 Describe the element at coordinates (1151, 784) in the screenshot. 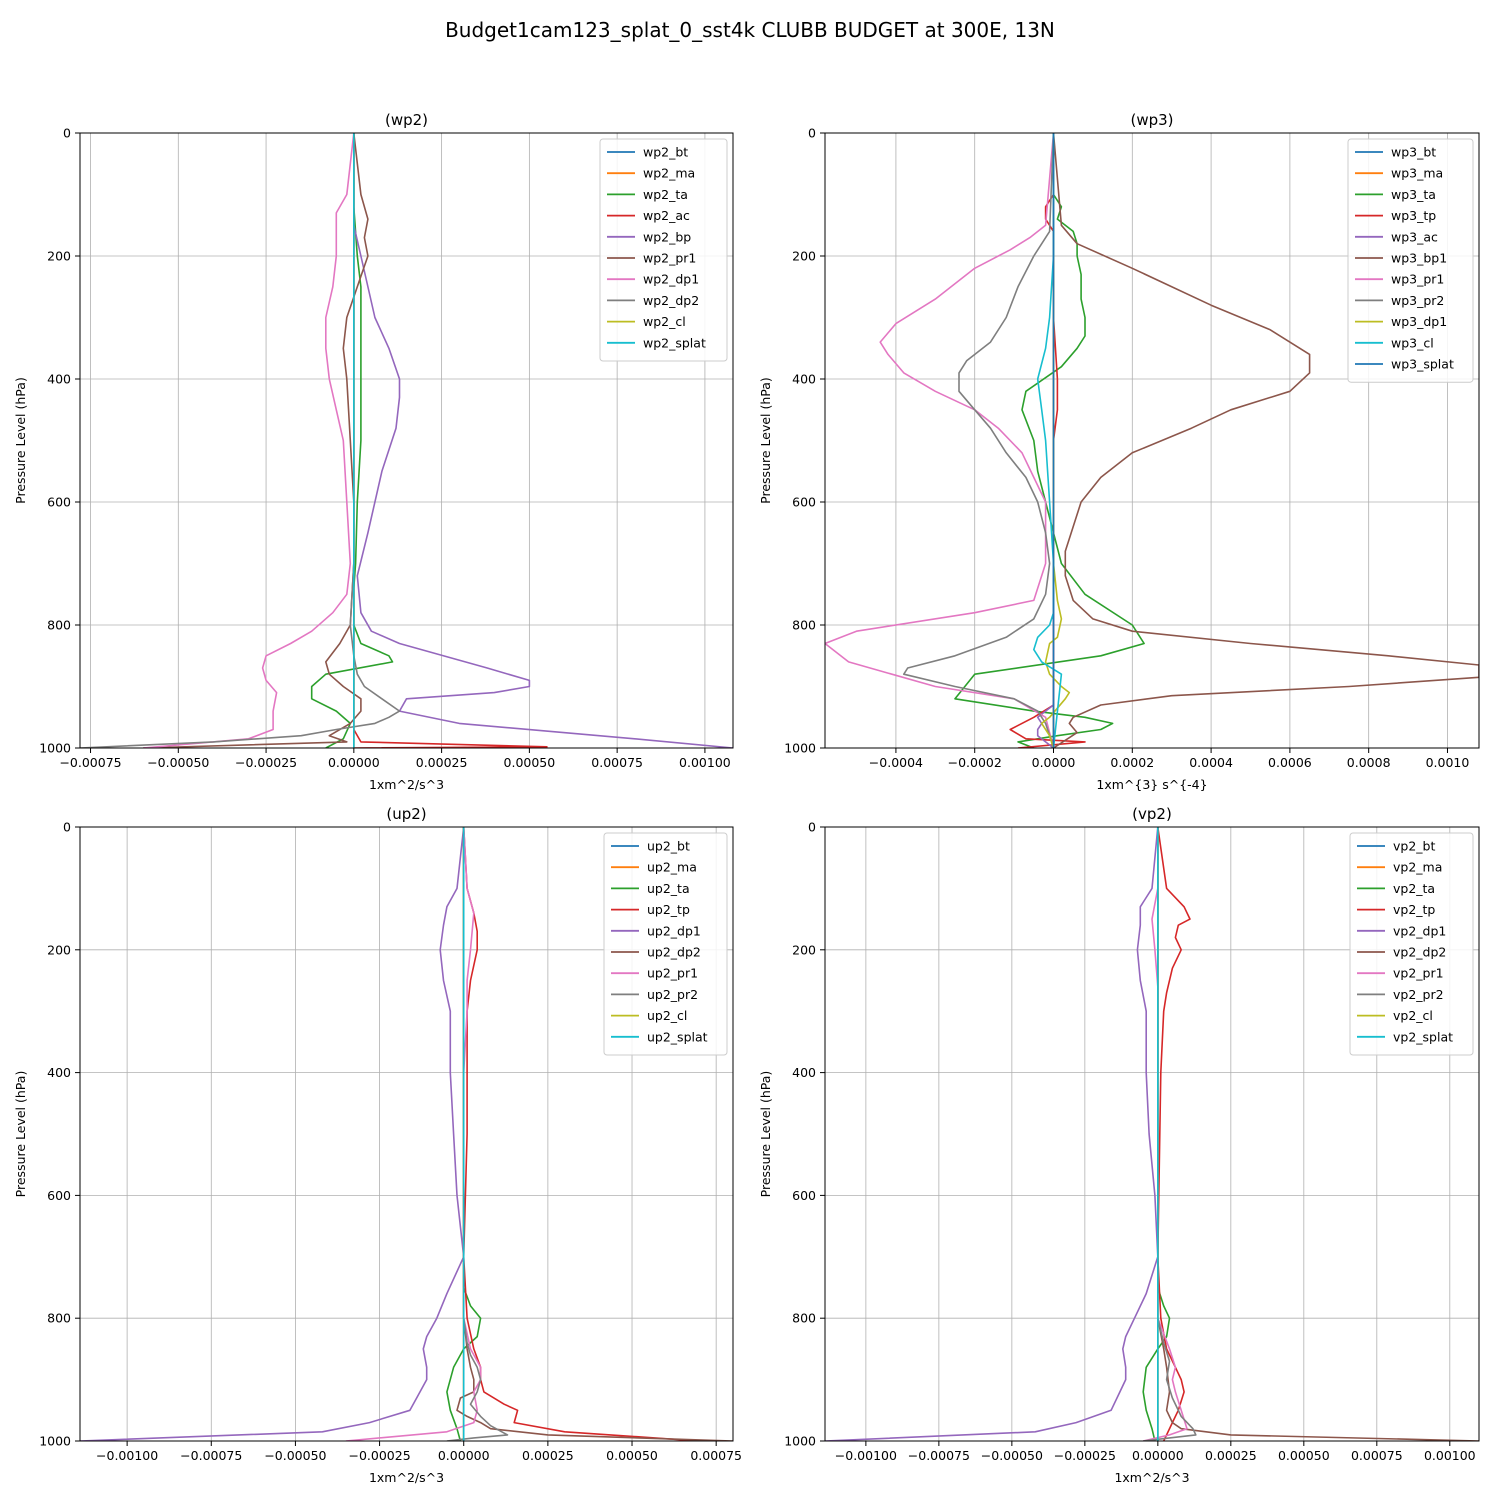

I see `x-axis-label: 1xm^{3} s^{-4}` at that location.